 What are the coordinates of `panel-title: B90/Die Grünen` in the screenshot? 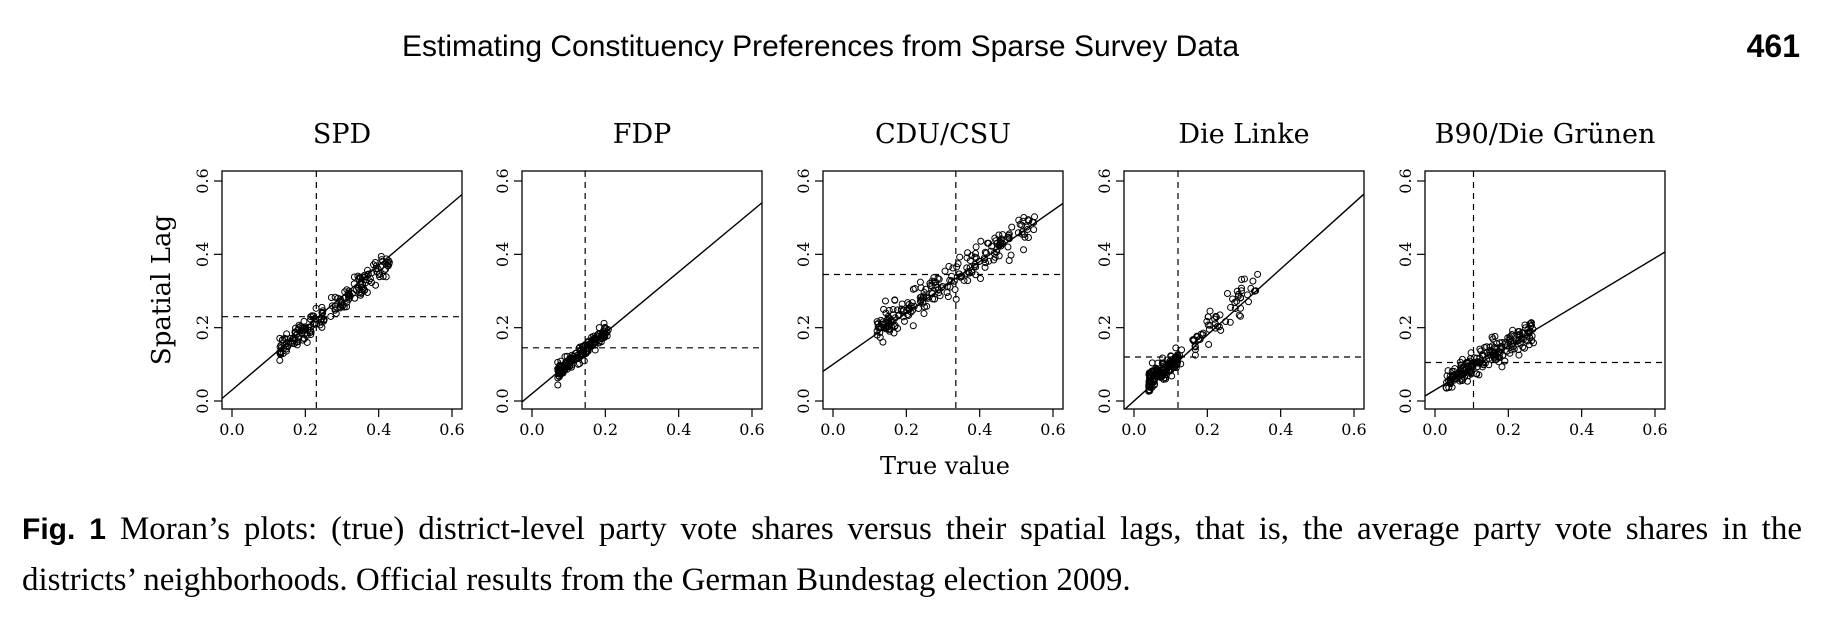 It's located at (1545, 134).